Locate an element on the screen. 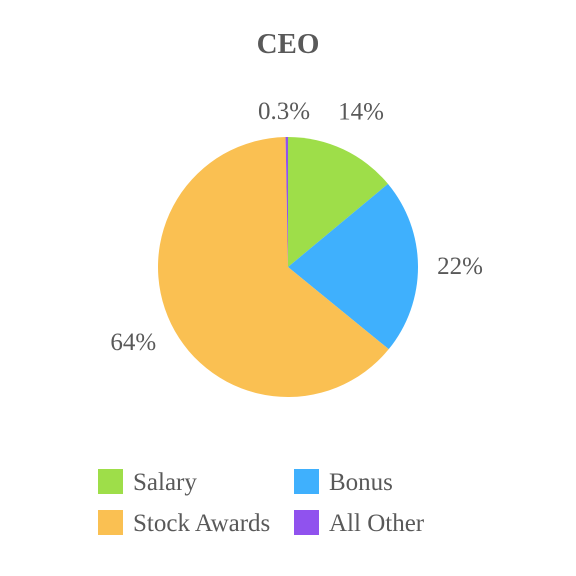 This screenshot has width=576, height=576. legend-item-stock-awards: Stock Awards is located at coordinates (184, 523).